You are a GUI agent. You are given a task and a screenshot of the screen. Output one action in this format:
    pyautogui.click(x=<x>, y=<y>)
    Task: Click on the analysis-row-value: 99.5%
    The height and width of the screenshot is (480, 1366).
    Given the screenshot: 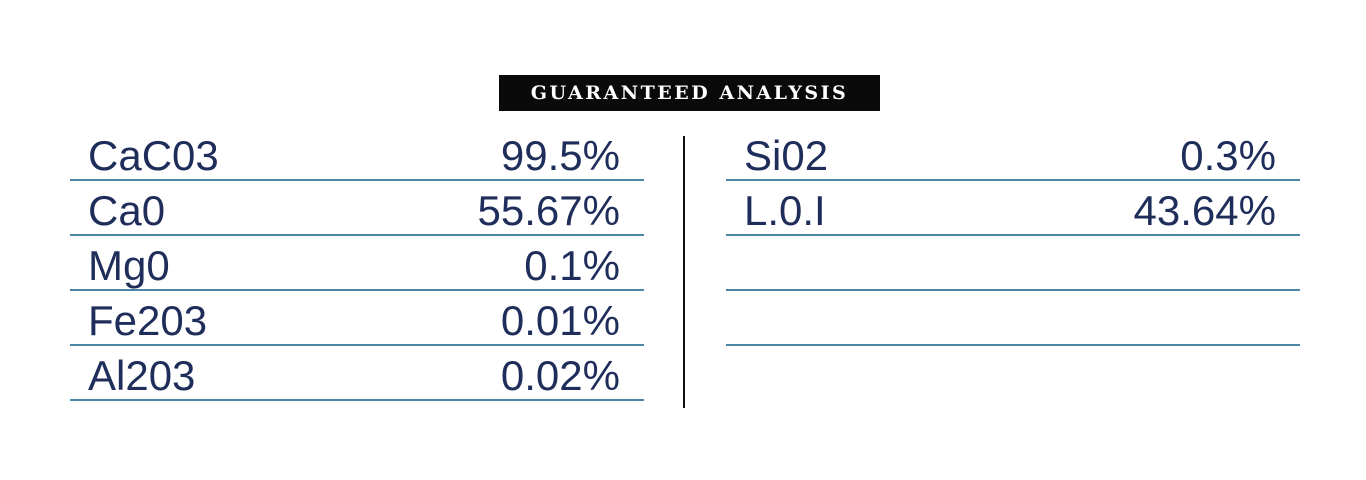 What is the action you would take?
    pyautogui.click(x=560, y=155)
    